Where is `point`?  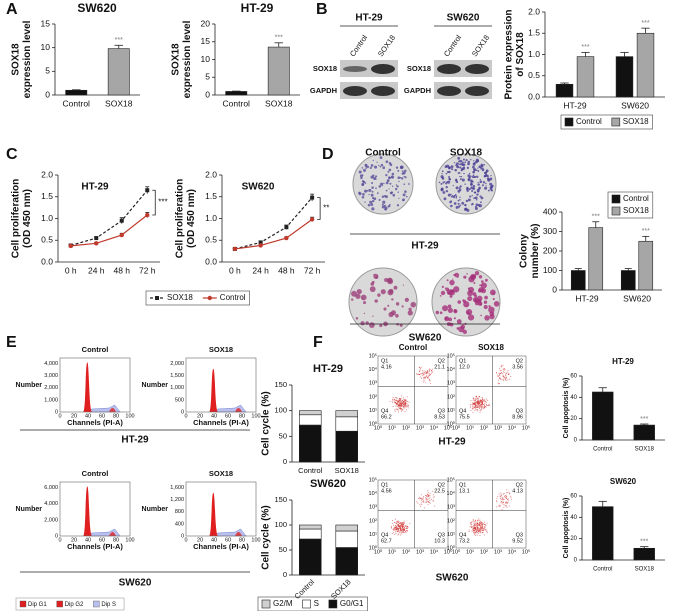 point is located at coordinates (96, 238).